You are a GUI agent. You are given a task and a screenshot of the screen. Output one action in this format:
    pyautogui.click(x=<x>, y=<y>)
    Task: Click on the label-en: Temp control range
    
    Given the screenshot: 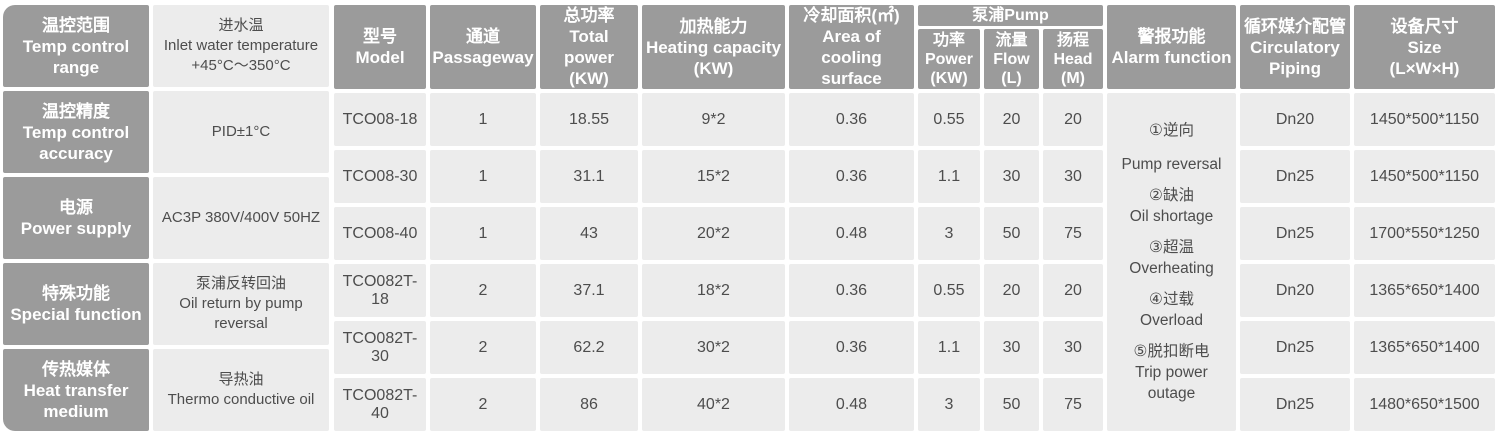 What is the action you would take?
    pyautogui.click(x=76, y=56)
    